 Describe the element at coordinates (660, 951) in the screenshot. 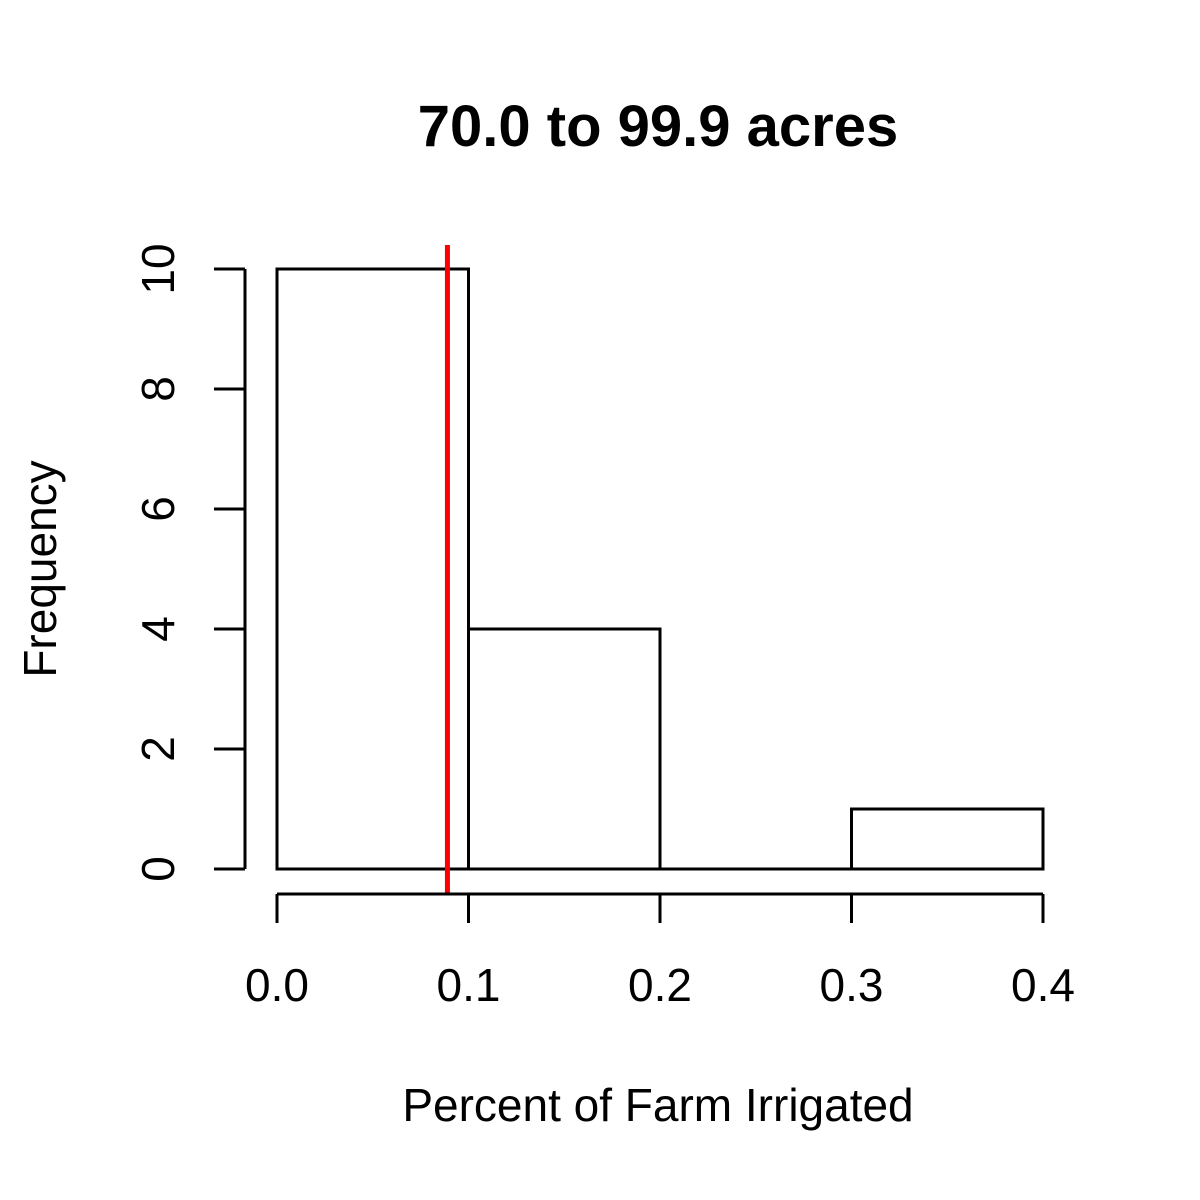

I see `x-axis: 0.0 0.1 0.2 0.3 0.4` at that location.